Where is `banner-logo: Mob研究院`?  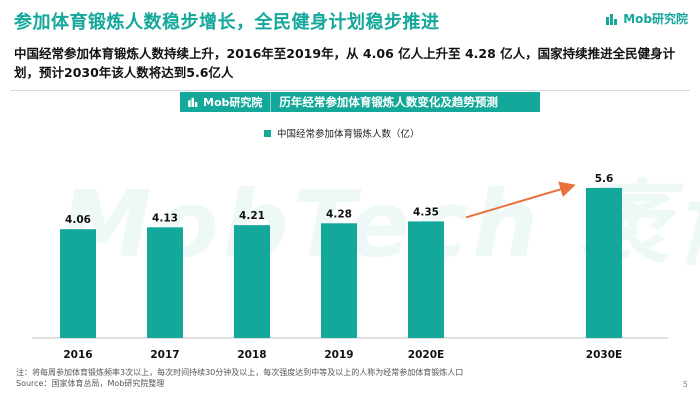
banner-logo: Mob研究院 is located at coordinates (226, 102).